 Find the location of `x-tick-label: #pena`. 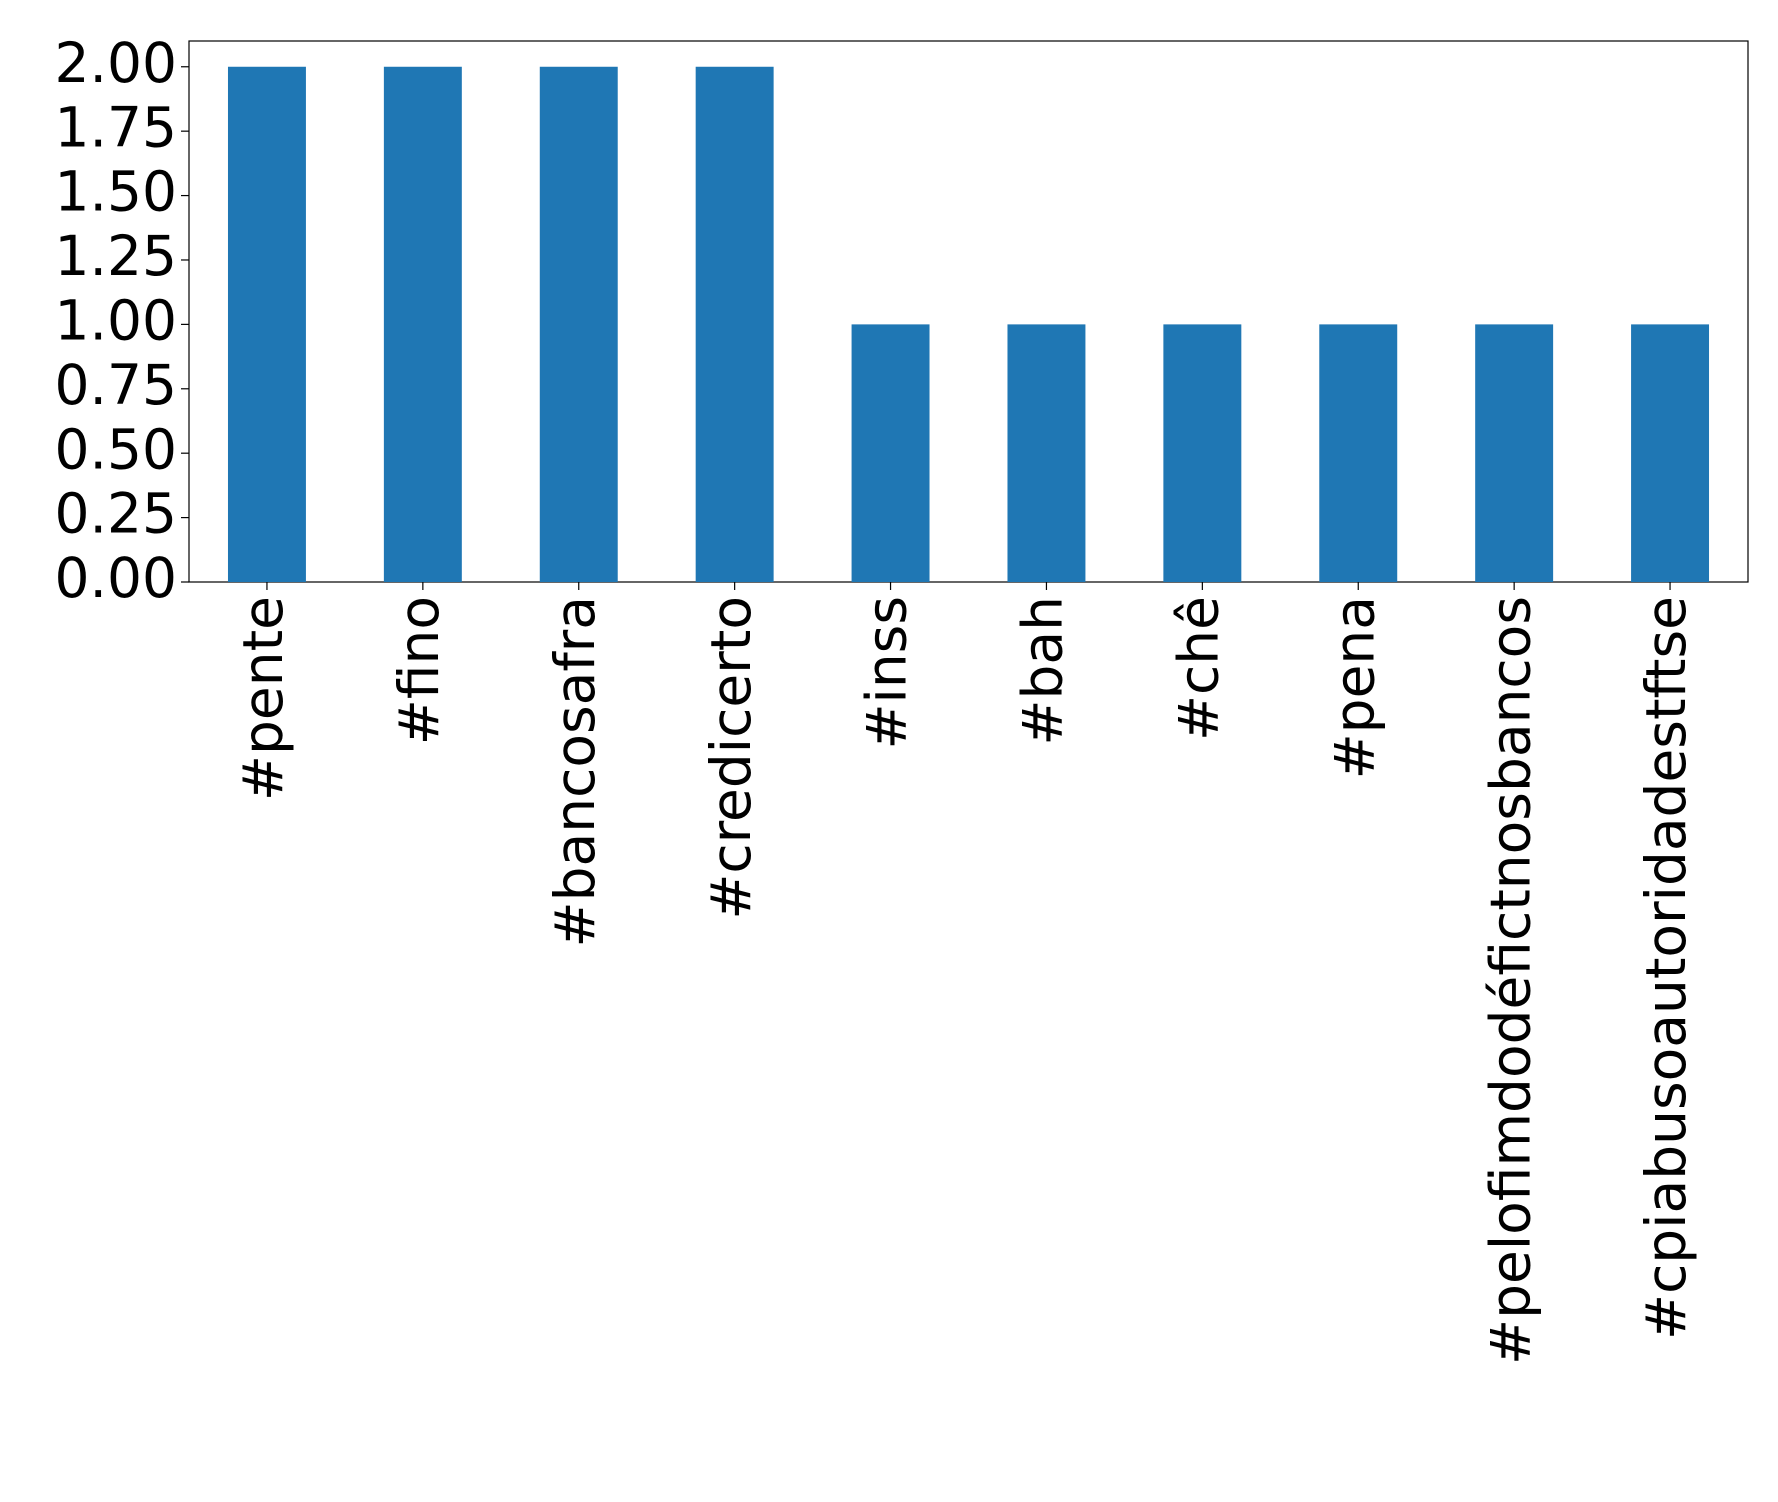

x-tick-label: #pena is located at coordinates (1354, 687).